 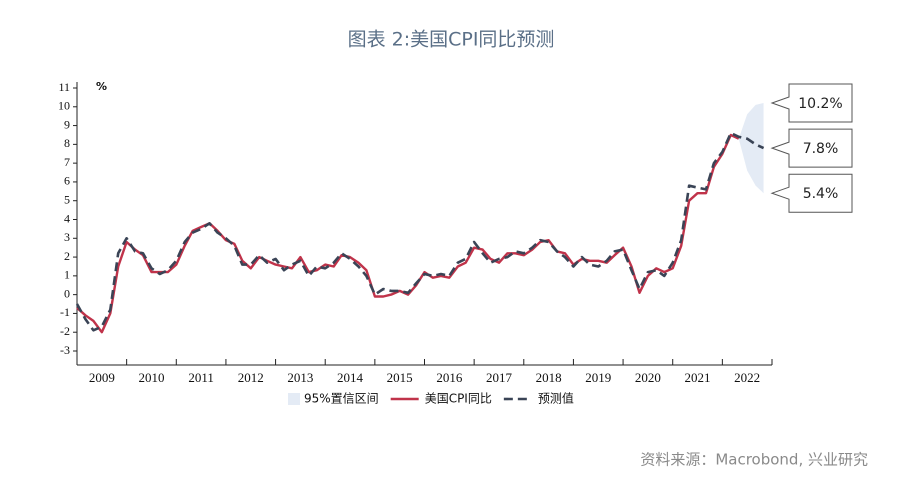 I want to click on x-tick-label: 2014, so click(x=350, y=377).